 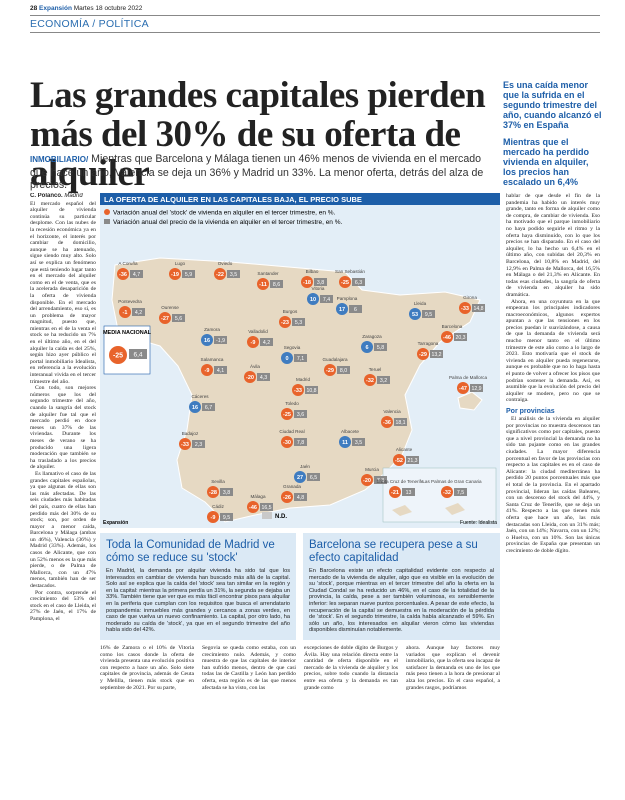 I want to click on price-value: 13, so click(x=409, y=493).